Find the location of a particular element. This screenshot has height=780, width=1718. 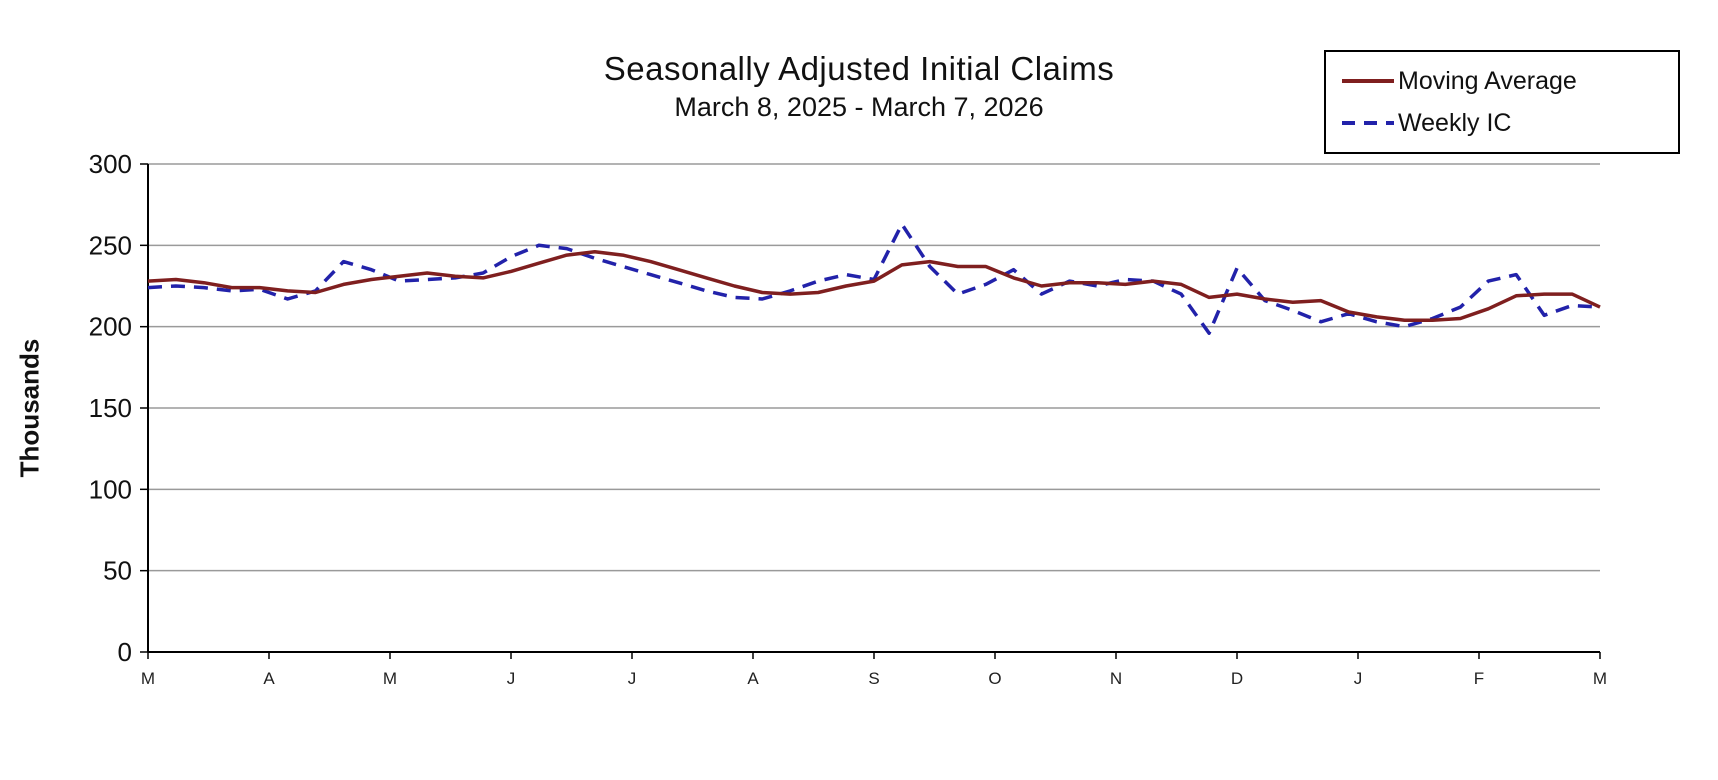

x-tick-label: S is located at coordinates (873, 678).